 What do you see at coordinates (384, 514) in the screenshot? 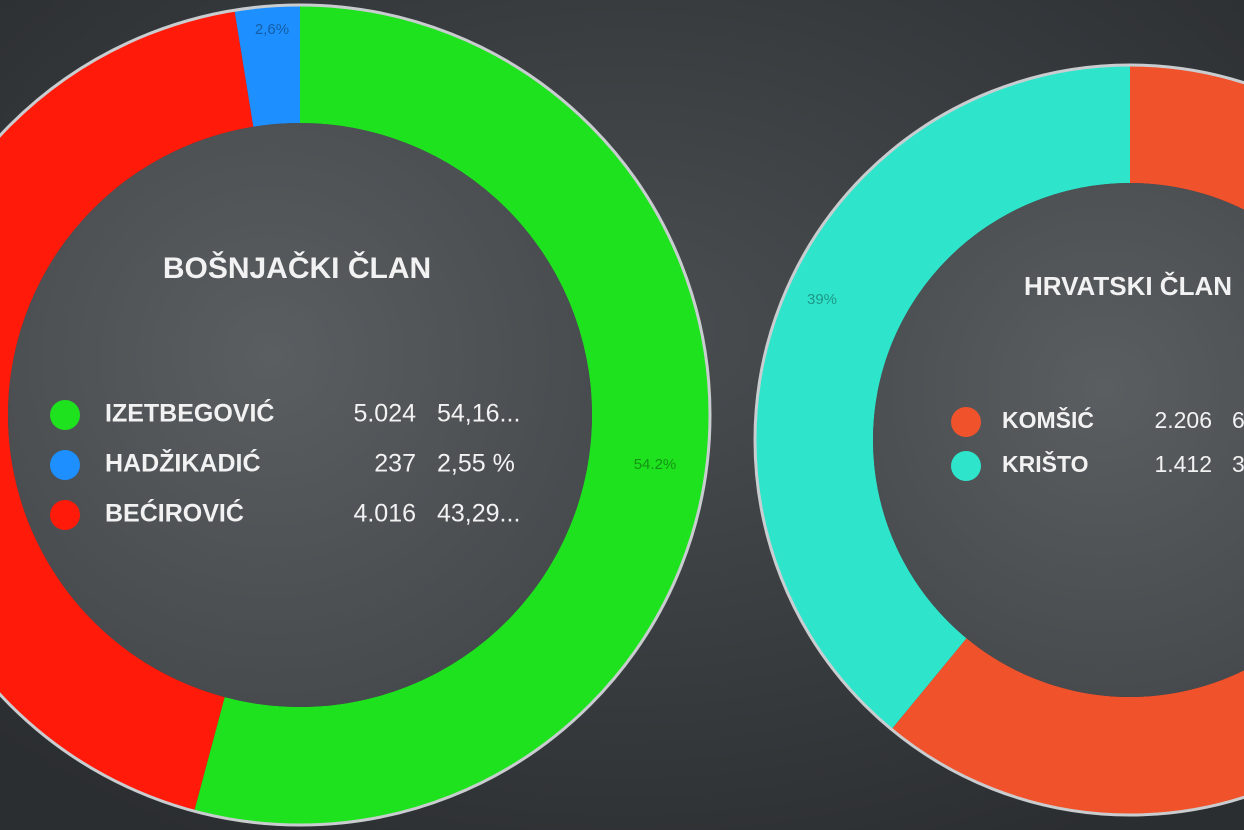
I see `legend-value: 4.016` at bounding box center [384, 514].